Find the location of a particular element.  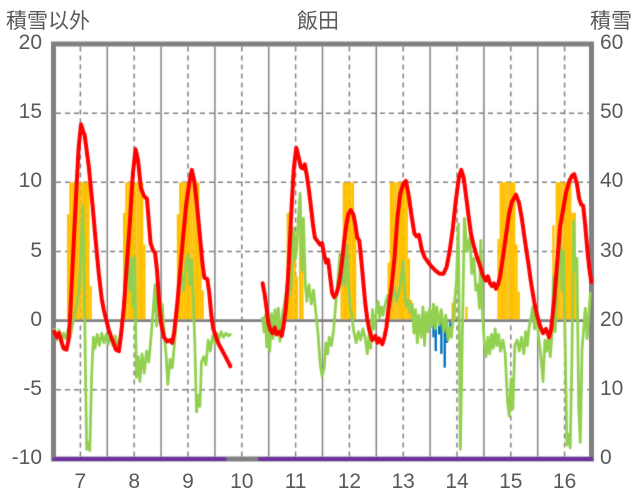

y-axis-left-tick: 15 is located at coordinates (30, 111).